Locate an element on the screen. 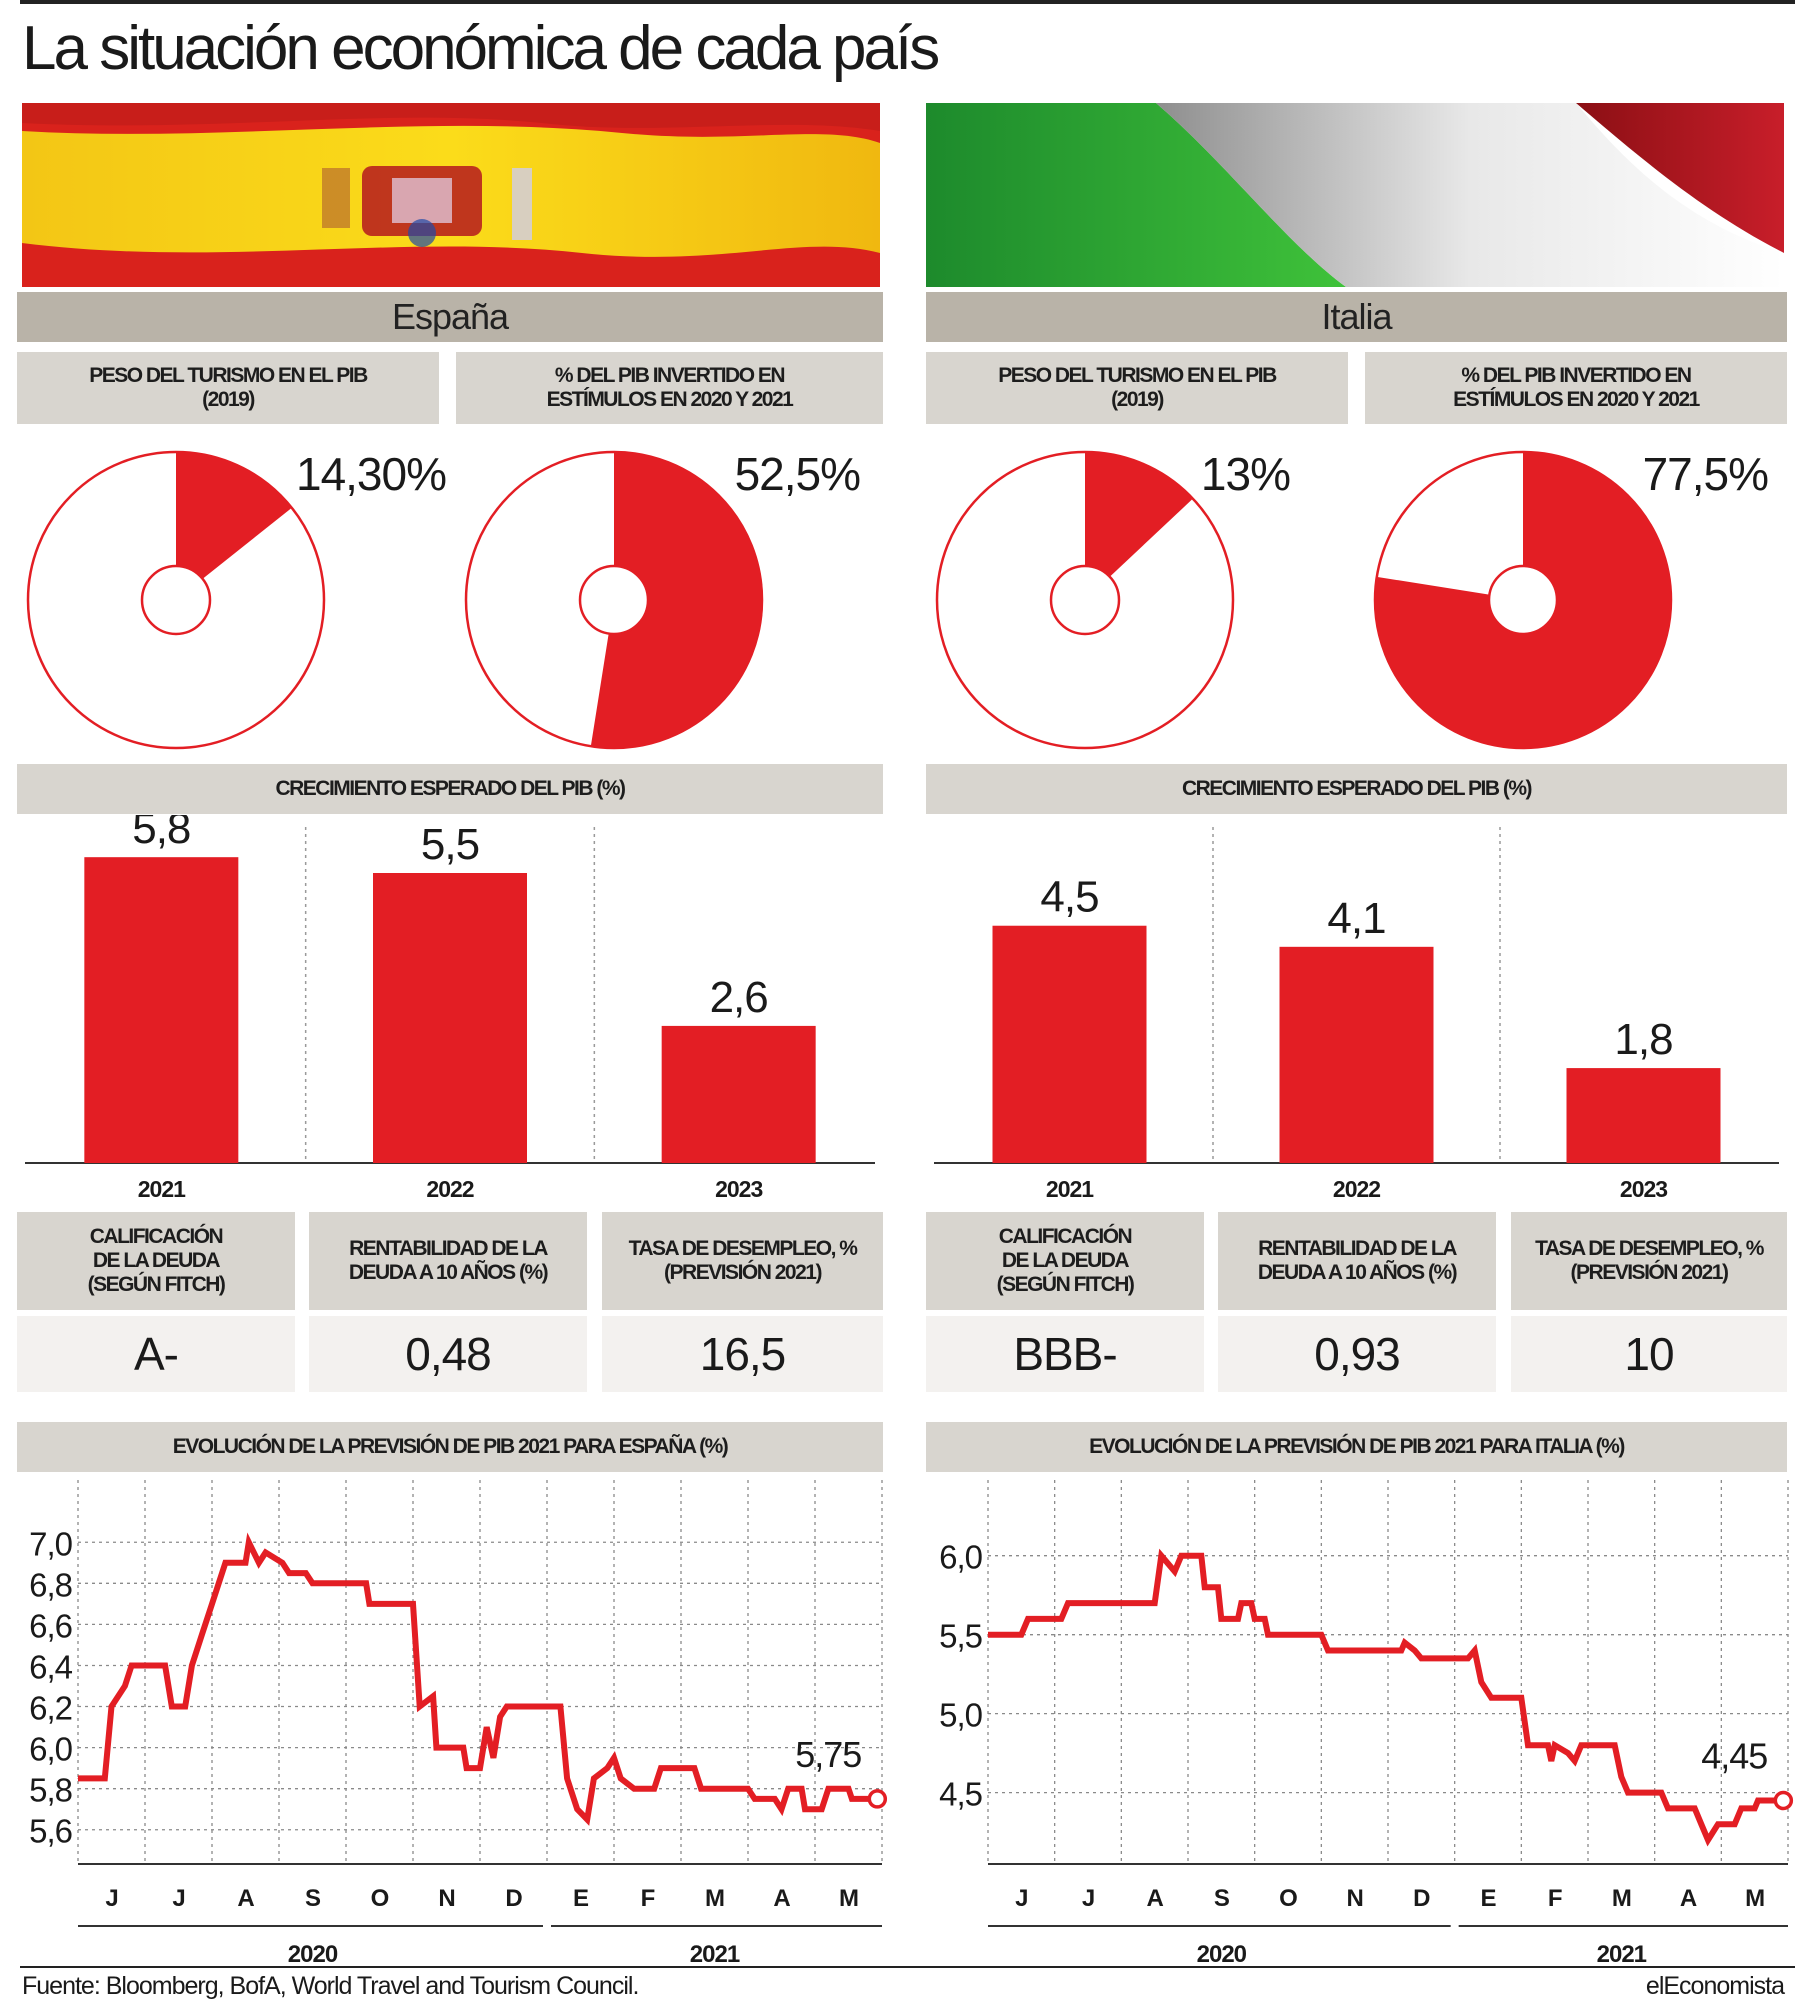 This screenshot has width=1804, height=2003. line-ytick-label: 6,2 is located at coordinates (50, 1708).